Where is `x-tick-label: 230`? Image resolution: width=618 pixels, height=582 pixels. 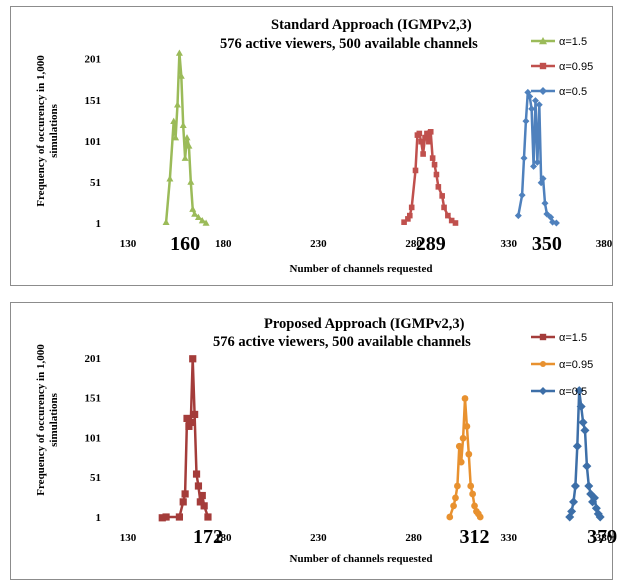 x-tick-label: 230 is located at coordinates (318, 244).